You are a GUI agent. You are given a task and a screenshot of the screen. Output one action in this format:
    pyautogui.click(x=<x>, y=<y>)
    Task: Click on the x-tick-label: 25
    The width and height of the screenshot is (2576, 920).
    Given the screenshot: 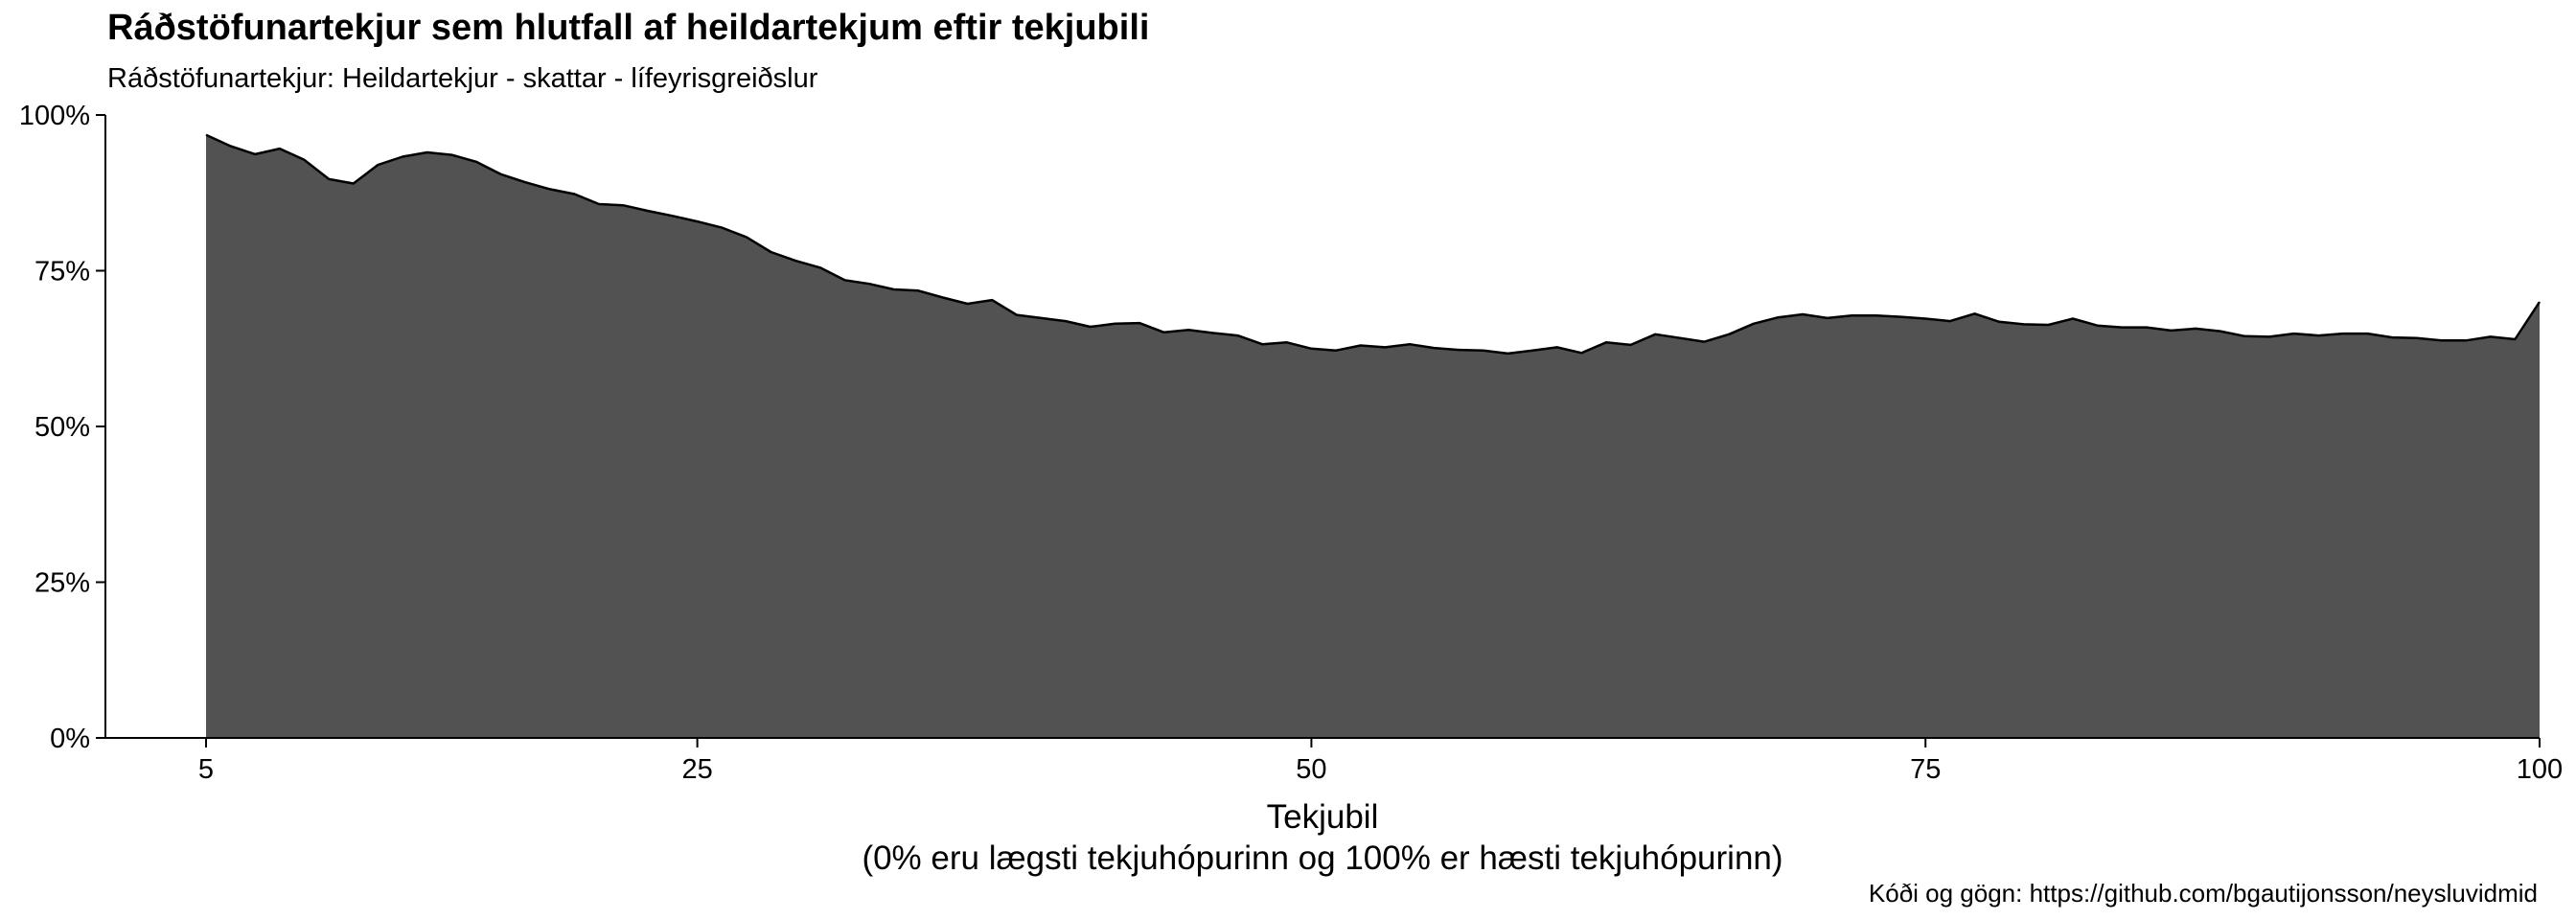 What is the action you would take?
    pyautogui.click(x=696, y=769)
    